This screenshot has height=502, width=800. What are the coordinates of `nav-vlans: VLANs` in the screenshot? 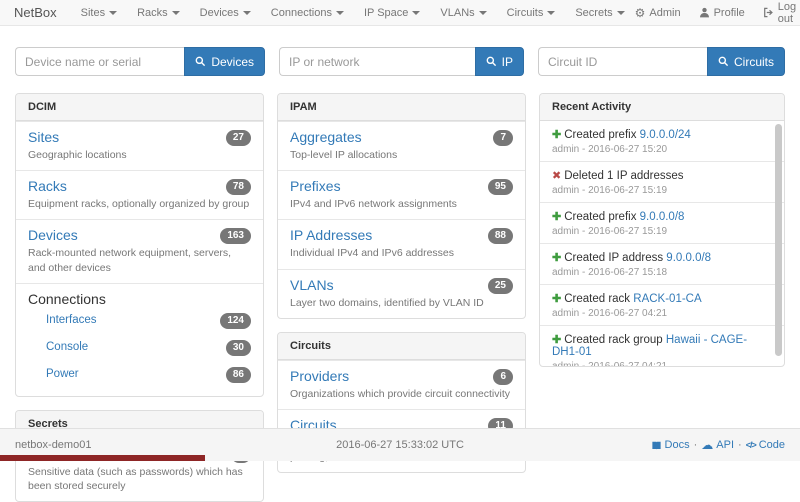 It's located at (463, 13).